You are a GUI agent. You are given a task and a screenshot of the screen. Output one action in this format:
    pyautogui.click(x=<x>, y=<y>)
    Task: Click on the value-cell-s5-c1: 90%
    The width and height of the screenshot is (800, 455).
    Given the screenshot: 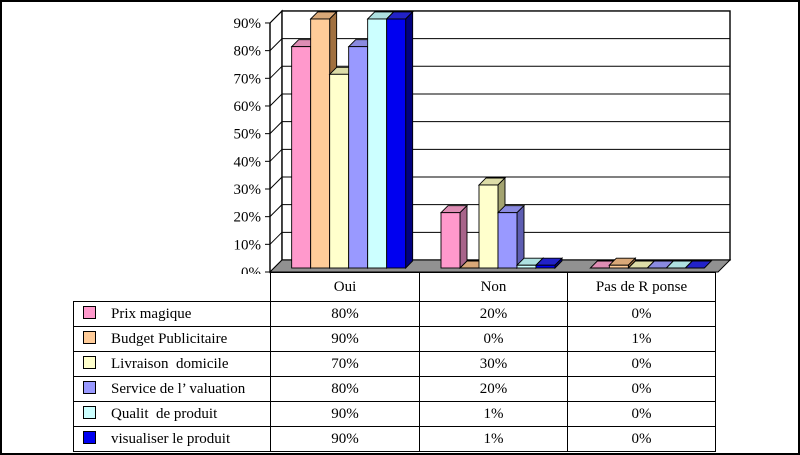 What is the action you would take?
    pyautogui.click(x=345, y=414)
    